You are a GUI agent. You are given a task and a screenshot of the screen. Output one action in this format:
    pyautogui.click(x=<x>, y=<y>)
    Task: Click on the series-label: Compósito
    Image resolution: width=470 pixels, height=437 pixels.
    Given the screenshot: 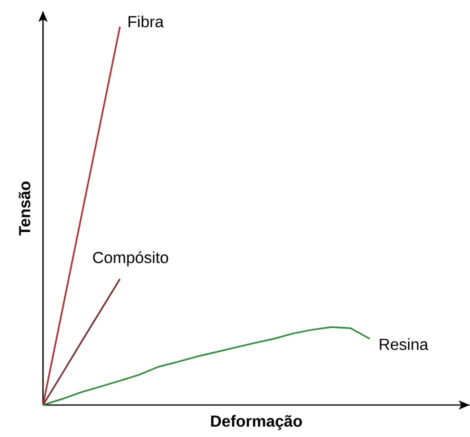 What is the action you would take?
    pyautogui.click(x=130, y=258)
    